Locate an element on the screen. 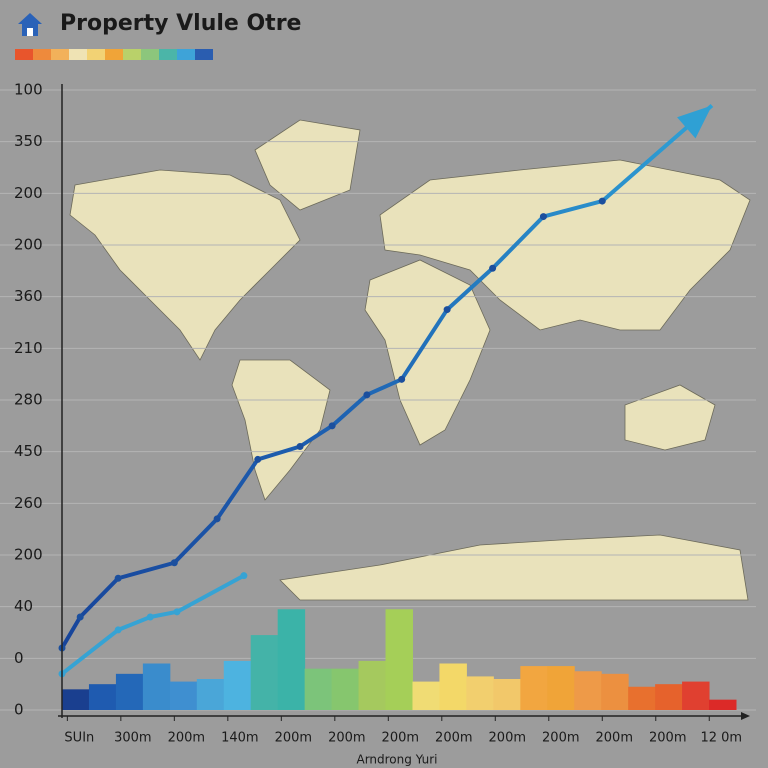 This screenshot has height=768, width=768. y-tick-label: 450 is located at coordinates (28, 451).